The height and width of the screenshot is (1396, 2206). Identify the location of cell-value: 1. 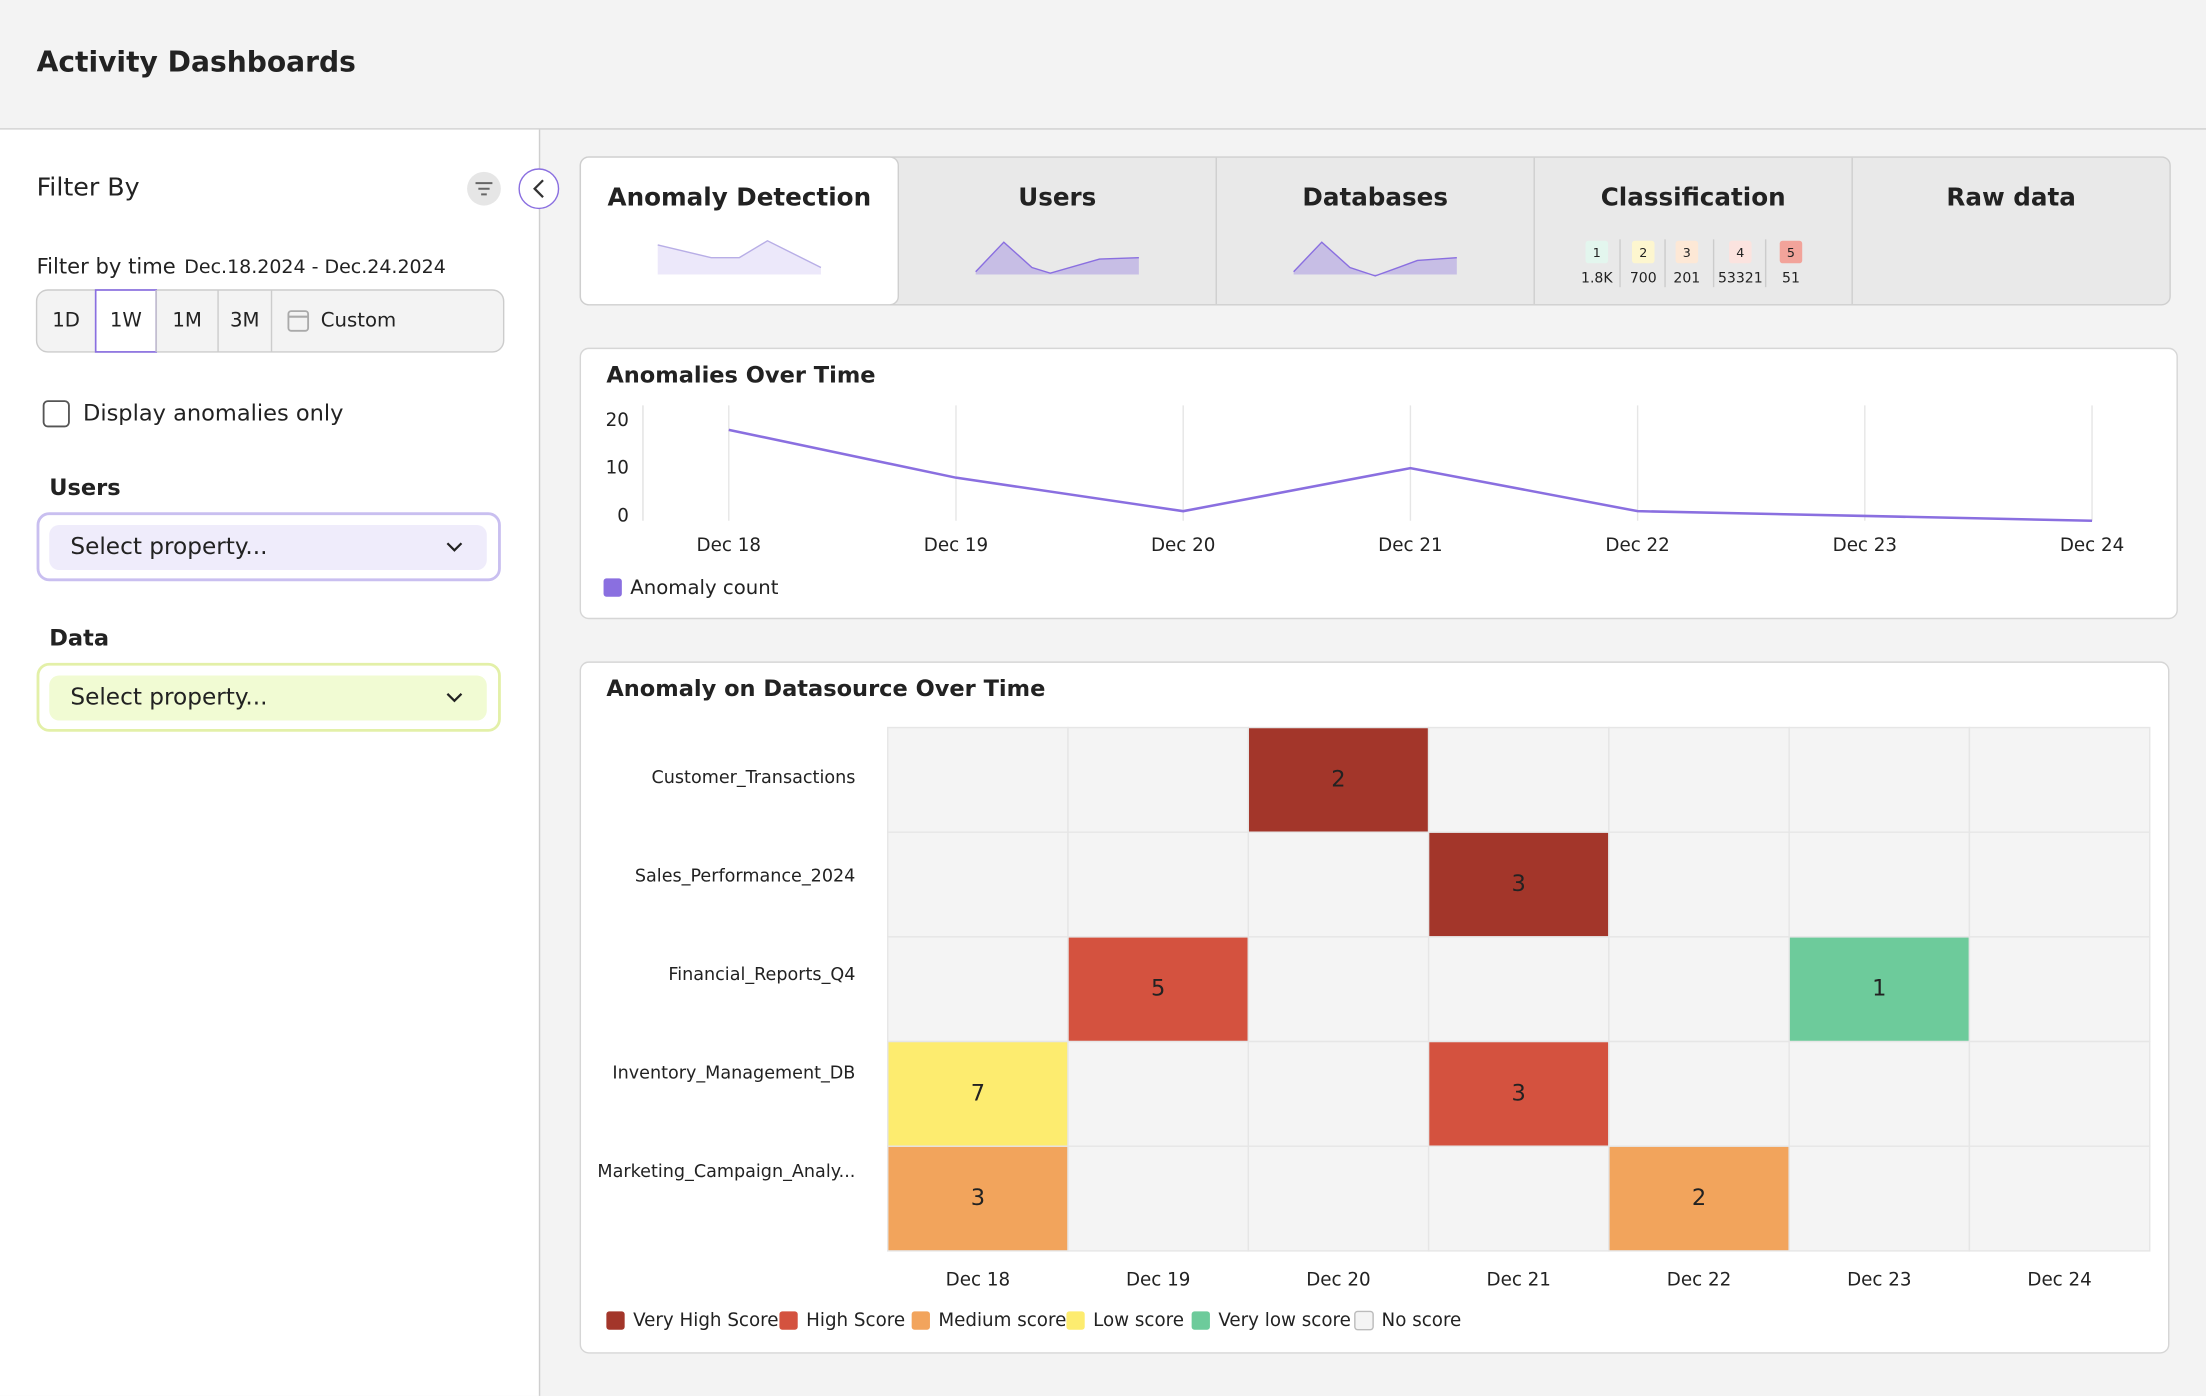
(1879, 989).